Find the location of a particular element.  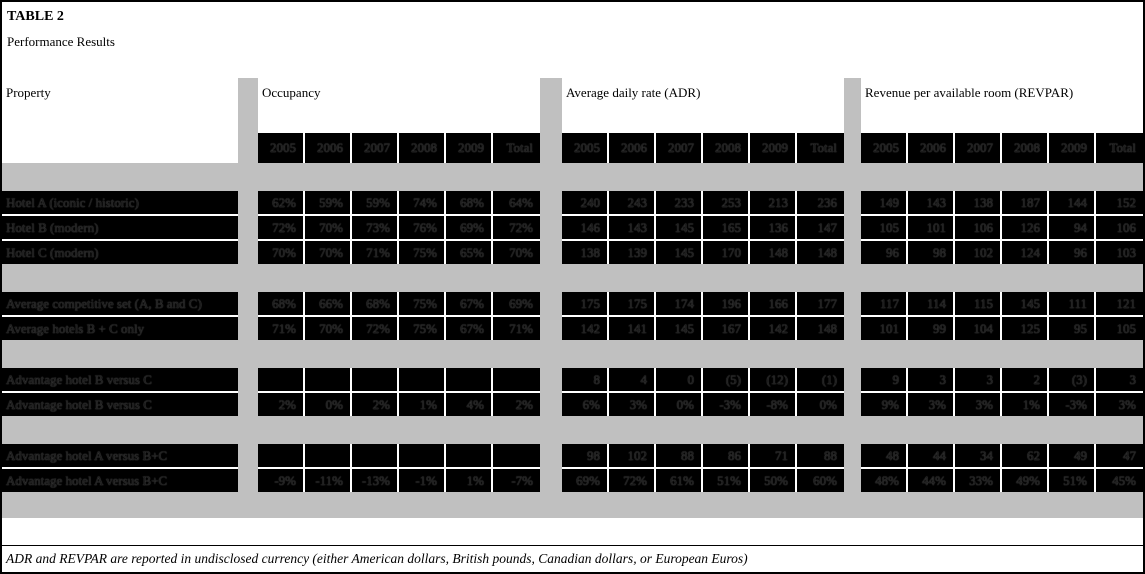

revpar-cell: 34 is located at coordinates (978, 456).